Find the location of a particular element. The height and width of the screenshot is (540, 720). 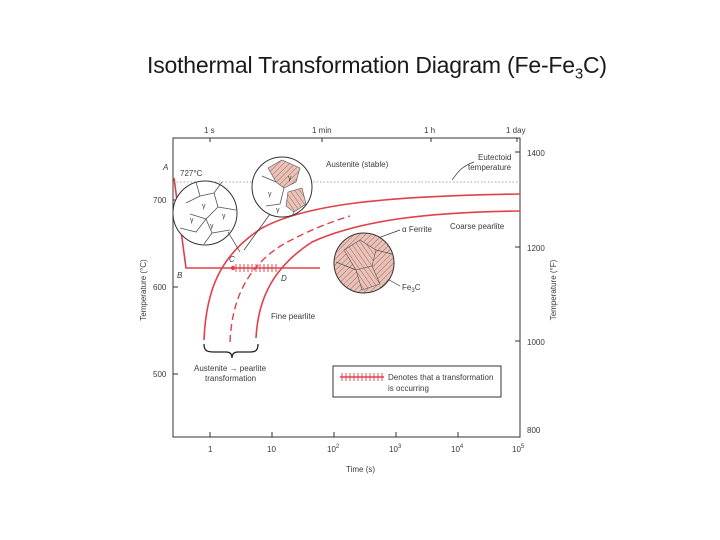

point-b-label: B is located at coordinates (180, 275).